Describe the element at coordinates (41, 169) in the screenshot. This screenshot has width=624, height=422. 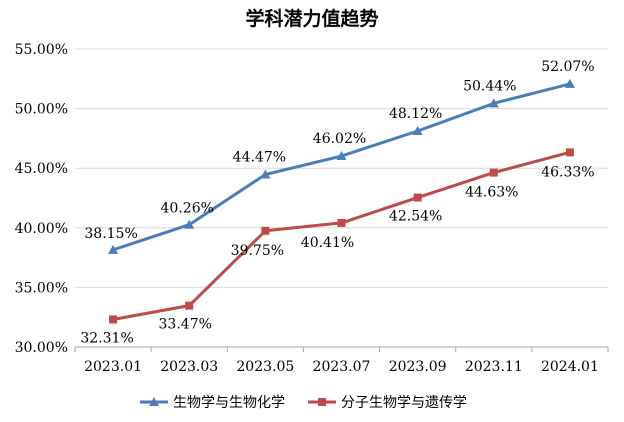
I see `y-tick-label: 45.00%` at that location.